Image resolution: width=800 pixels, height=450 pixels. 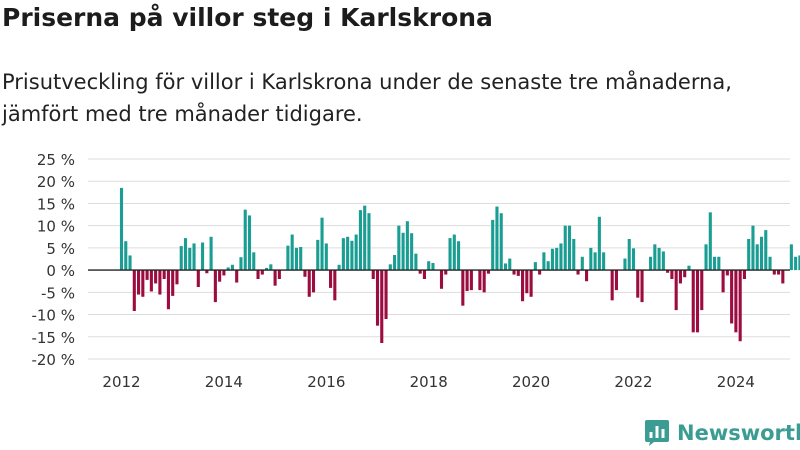 What do you see at coordinates (56, 182) in the screenshot?
I see `y-tick-label: 20 %` at bounding box center [56, 182].